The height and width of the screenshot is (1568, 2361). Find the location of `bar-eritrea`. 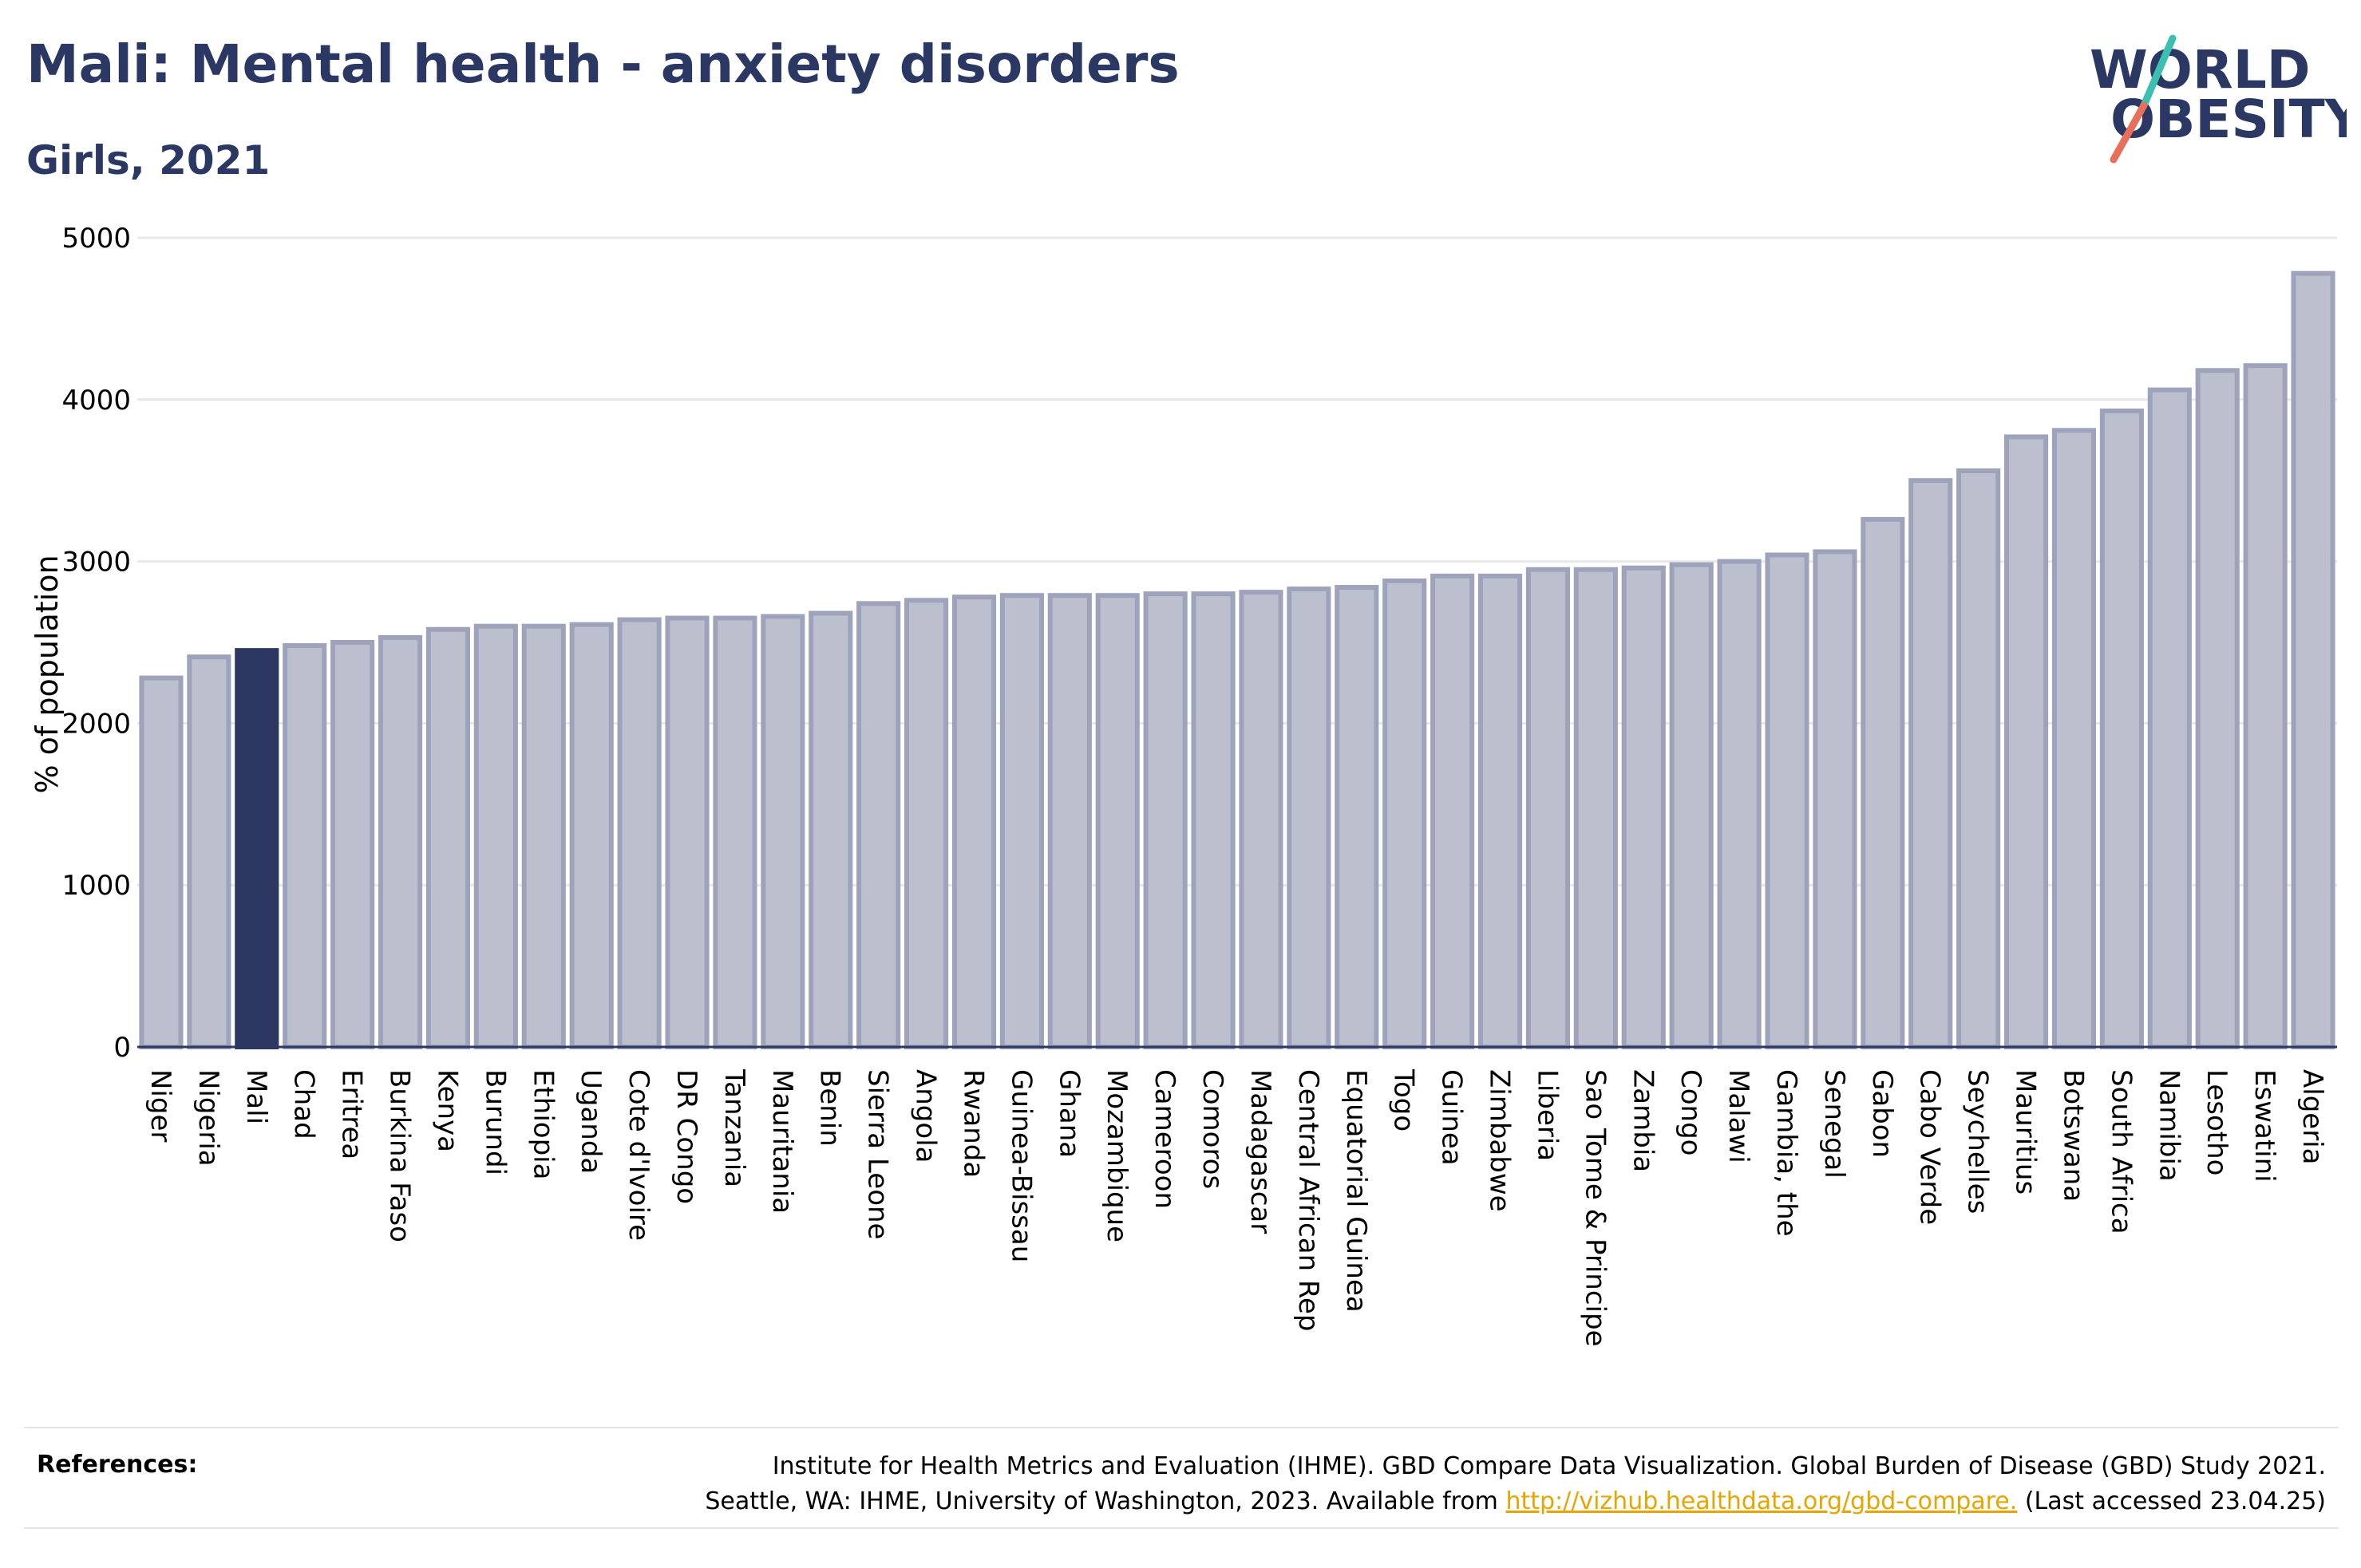

bar-eritrea is located at coordinates (352, 844).